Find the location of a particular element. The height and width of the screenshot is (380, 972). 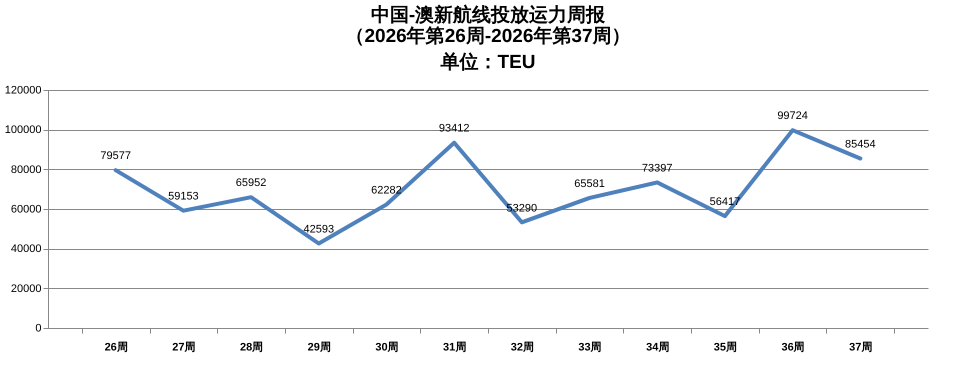

x-tick-label: 37周 is located at coordinates (860, 348).